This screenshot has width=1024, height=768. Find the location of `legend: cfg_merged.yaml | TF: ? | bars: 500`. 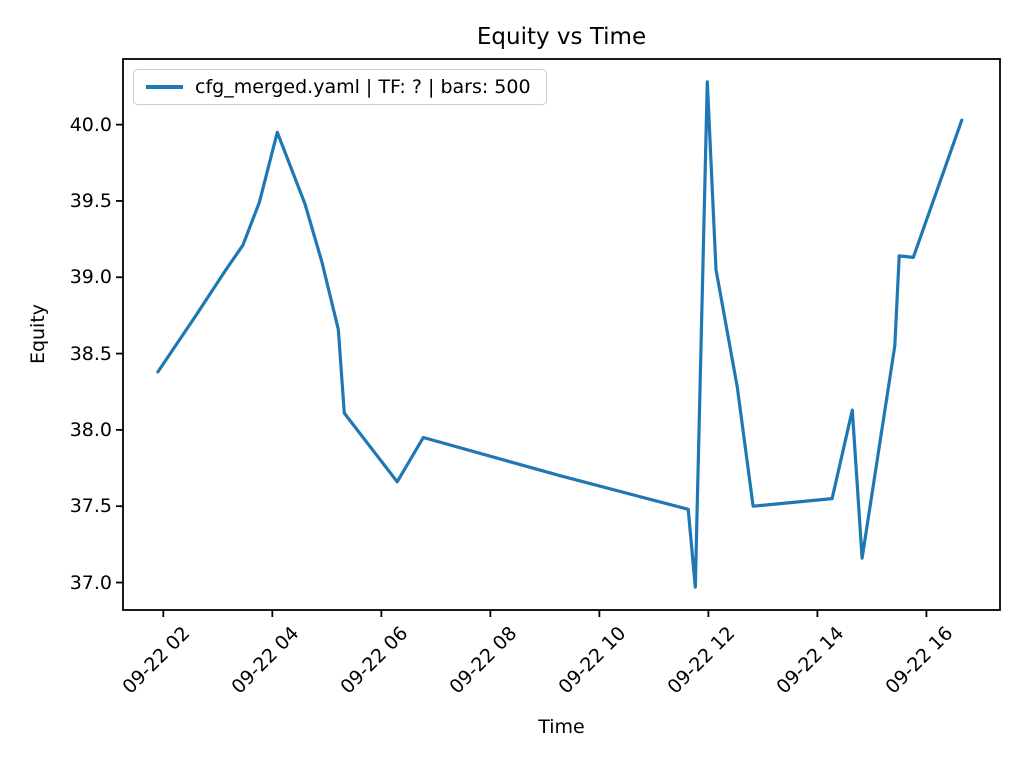

legend: cfg_merged.yaml | TF: ? | bars: 500 is located at coordinates (340, 87).